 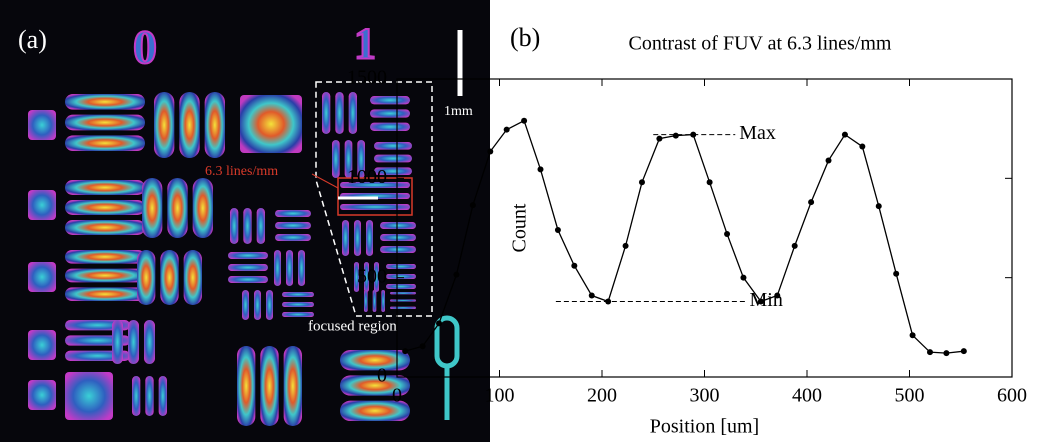 What do you see at coordinates (705, 396) in the screenshot?
I see `x-tick-label: 300` at bounding box center [705, 396].